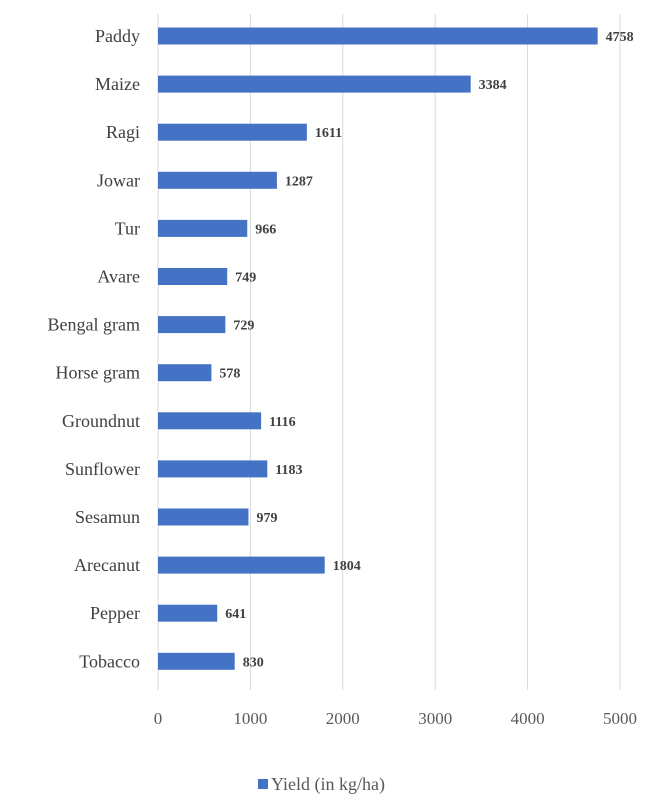 The height and width of the screenshot is (800, 662). What do you see at coordinates (493, 85) in the screenshot?
I see `data-label-maize: 3384` at bounding box center [493, 85].